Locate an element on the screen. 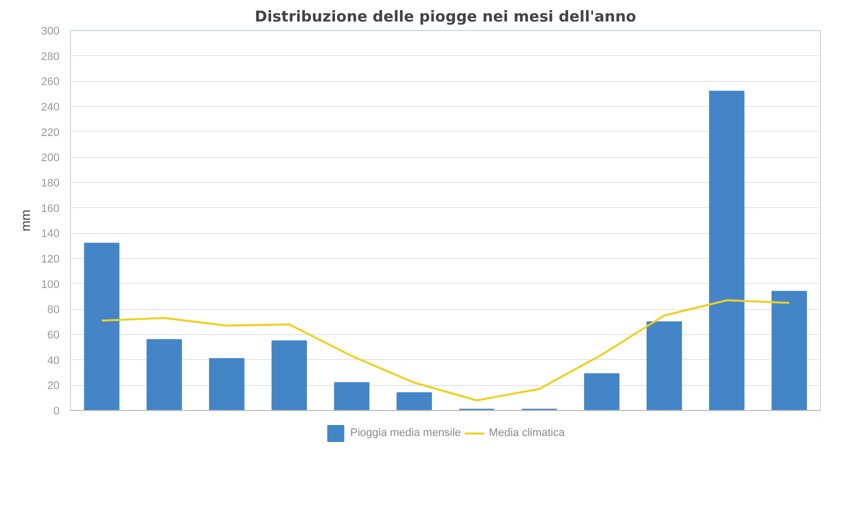 Image resolution: width=850 pixels, height=524 pixels. y-tick-label: 200 is located at coordinates (50, 158).